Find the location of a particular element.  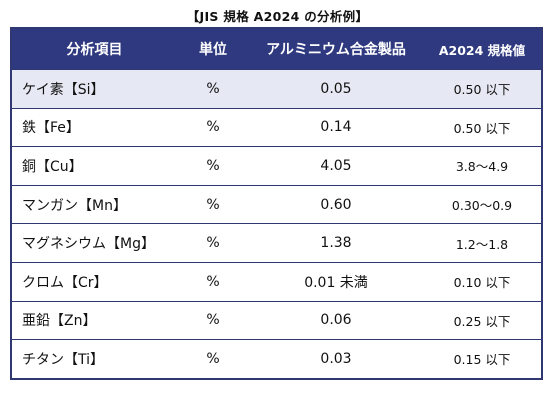

table-row: クロム【Cr】 % 0.01 未満 0.10 以下 is located at coordinates (276, 281).